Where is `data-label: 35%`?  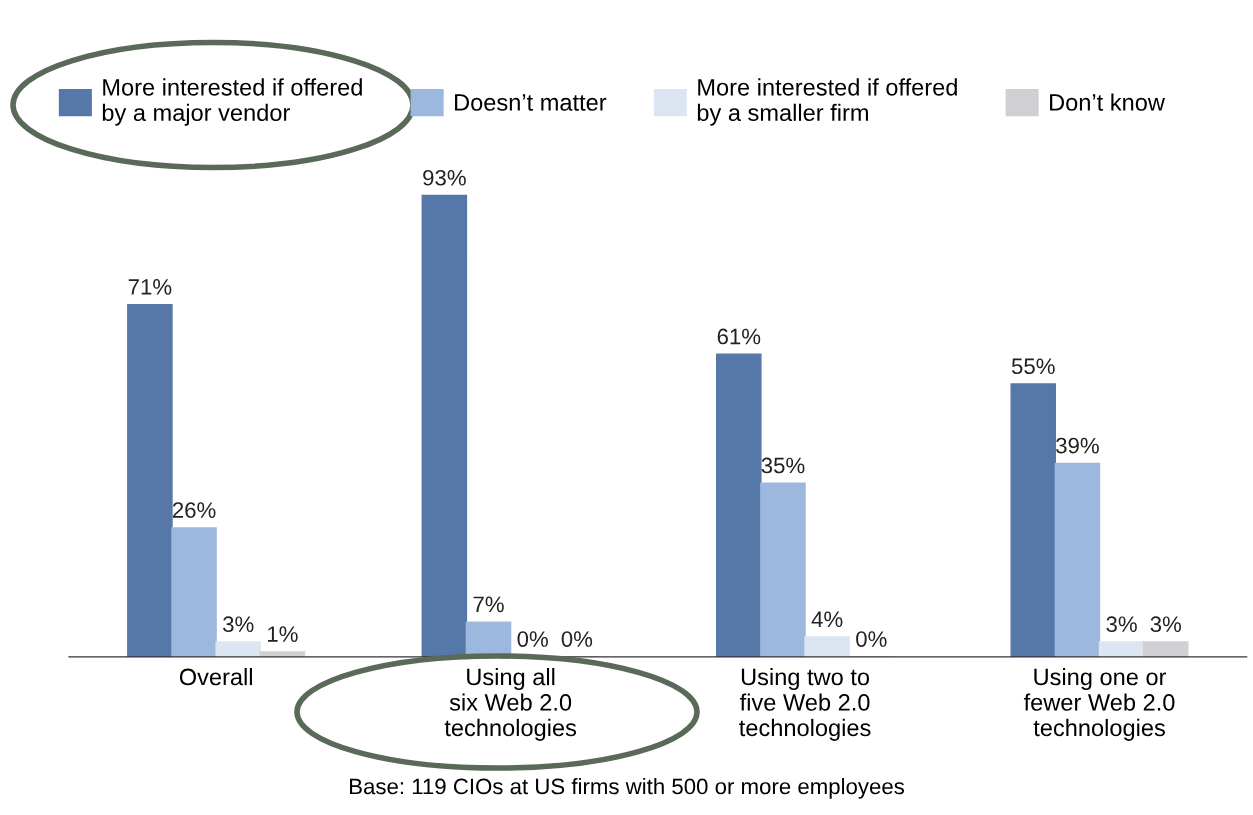 data-label: 35% is located at coordinates (783, 465).